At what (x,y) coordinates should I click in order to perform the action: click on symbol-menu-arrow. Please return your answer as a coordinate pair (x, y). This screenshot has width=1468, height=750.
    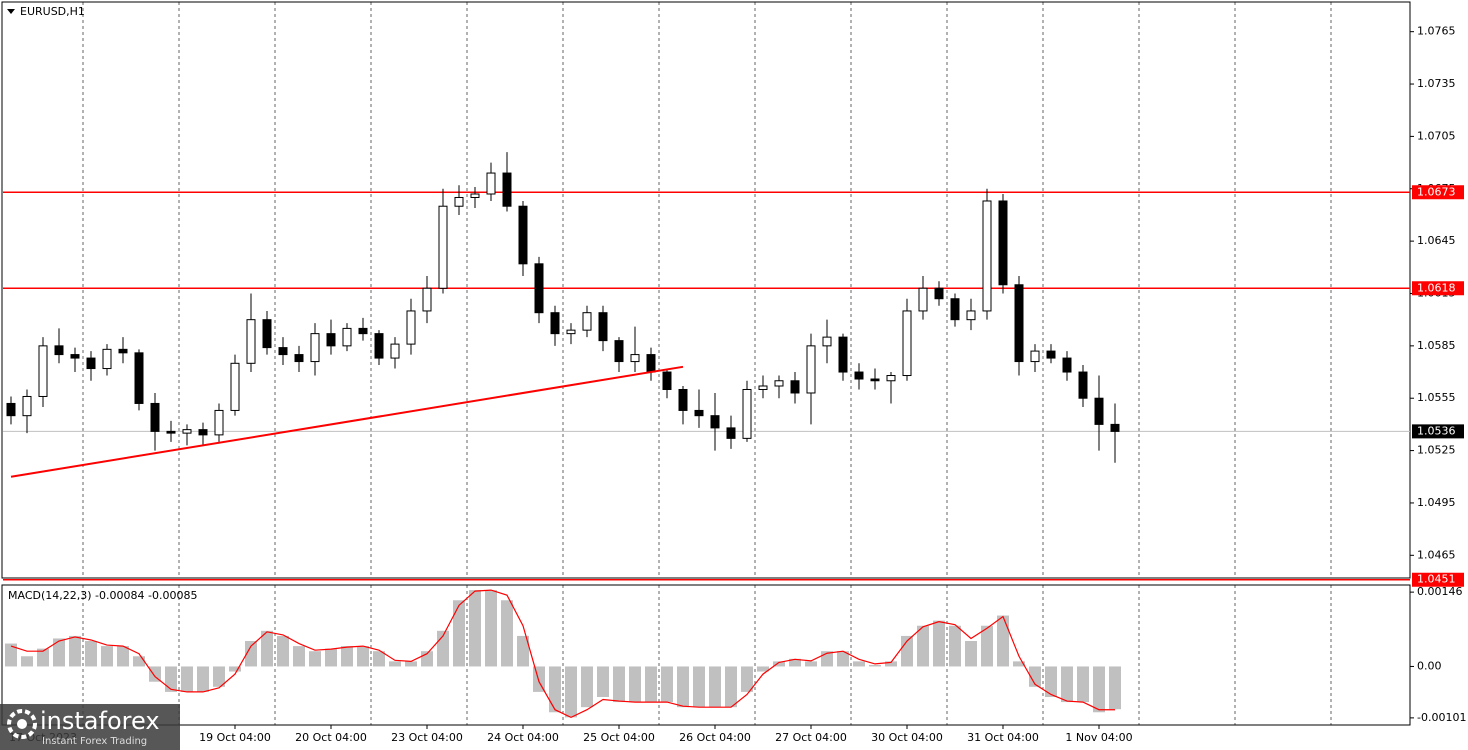
    Looking at the image, I should click on (11, 11).